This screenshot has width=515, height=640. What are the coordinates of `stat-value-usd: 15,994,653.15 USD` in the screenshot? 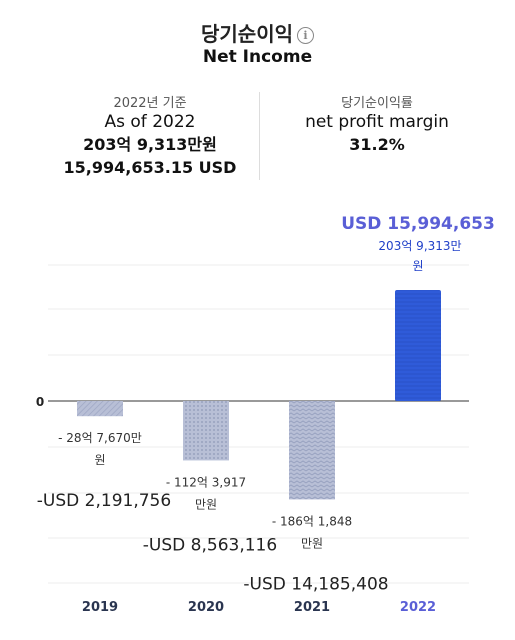 It's located at (150, 167).